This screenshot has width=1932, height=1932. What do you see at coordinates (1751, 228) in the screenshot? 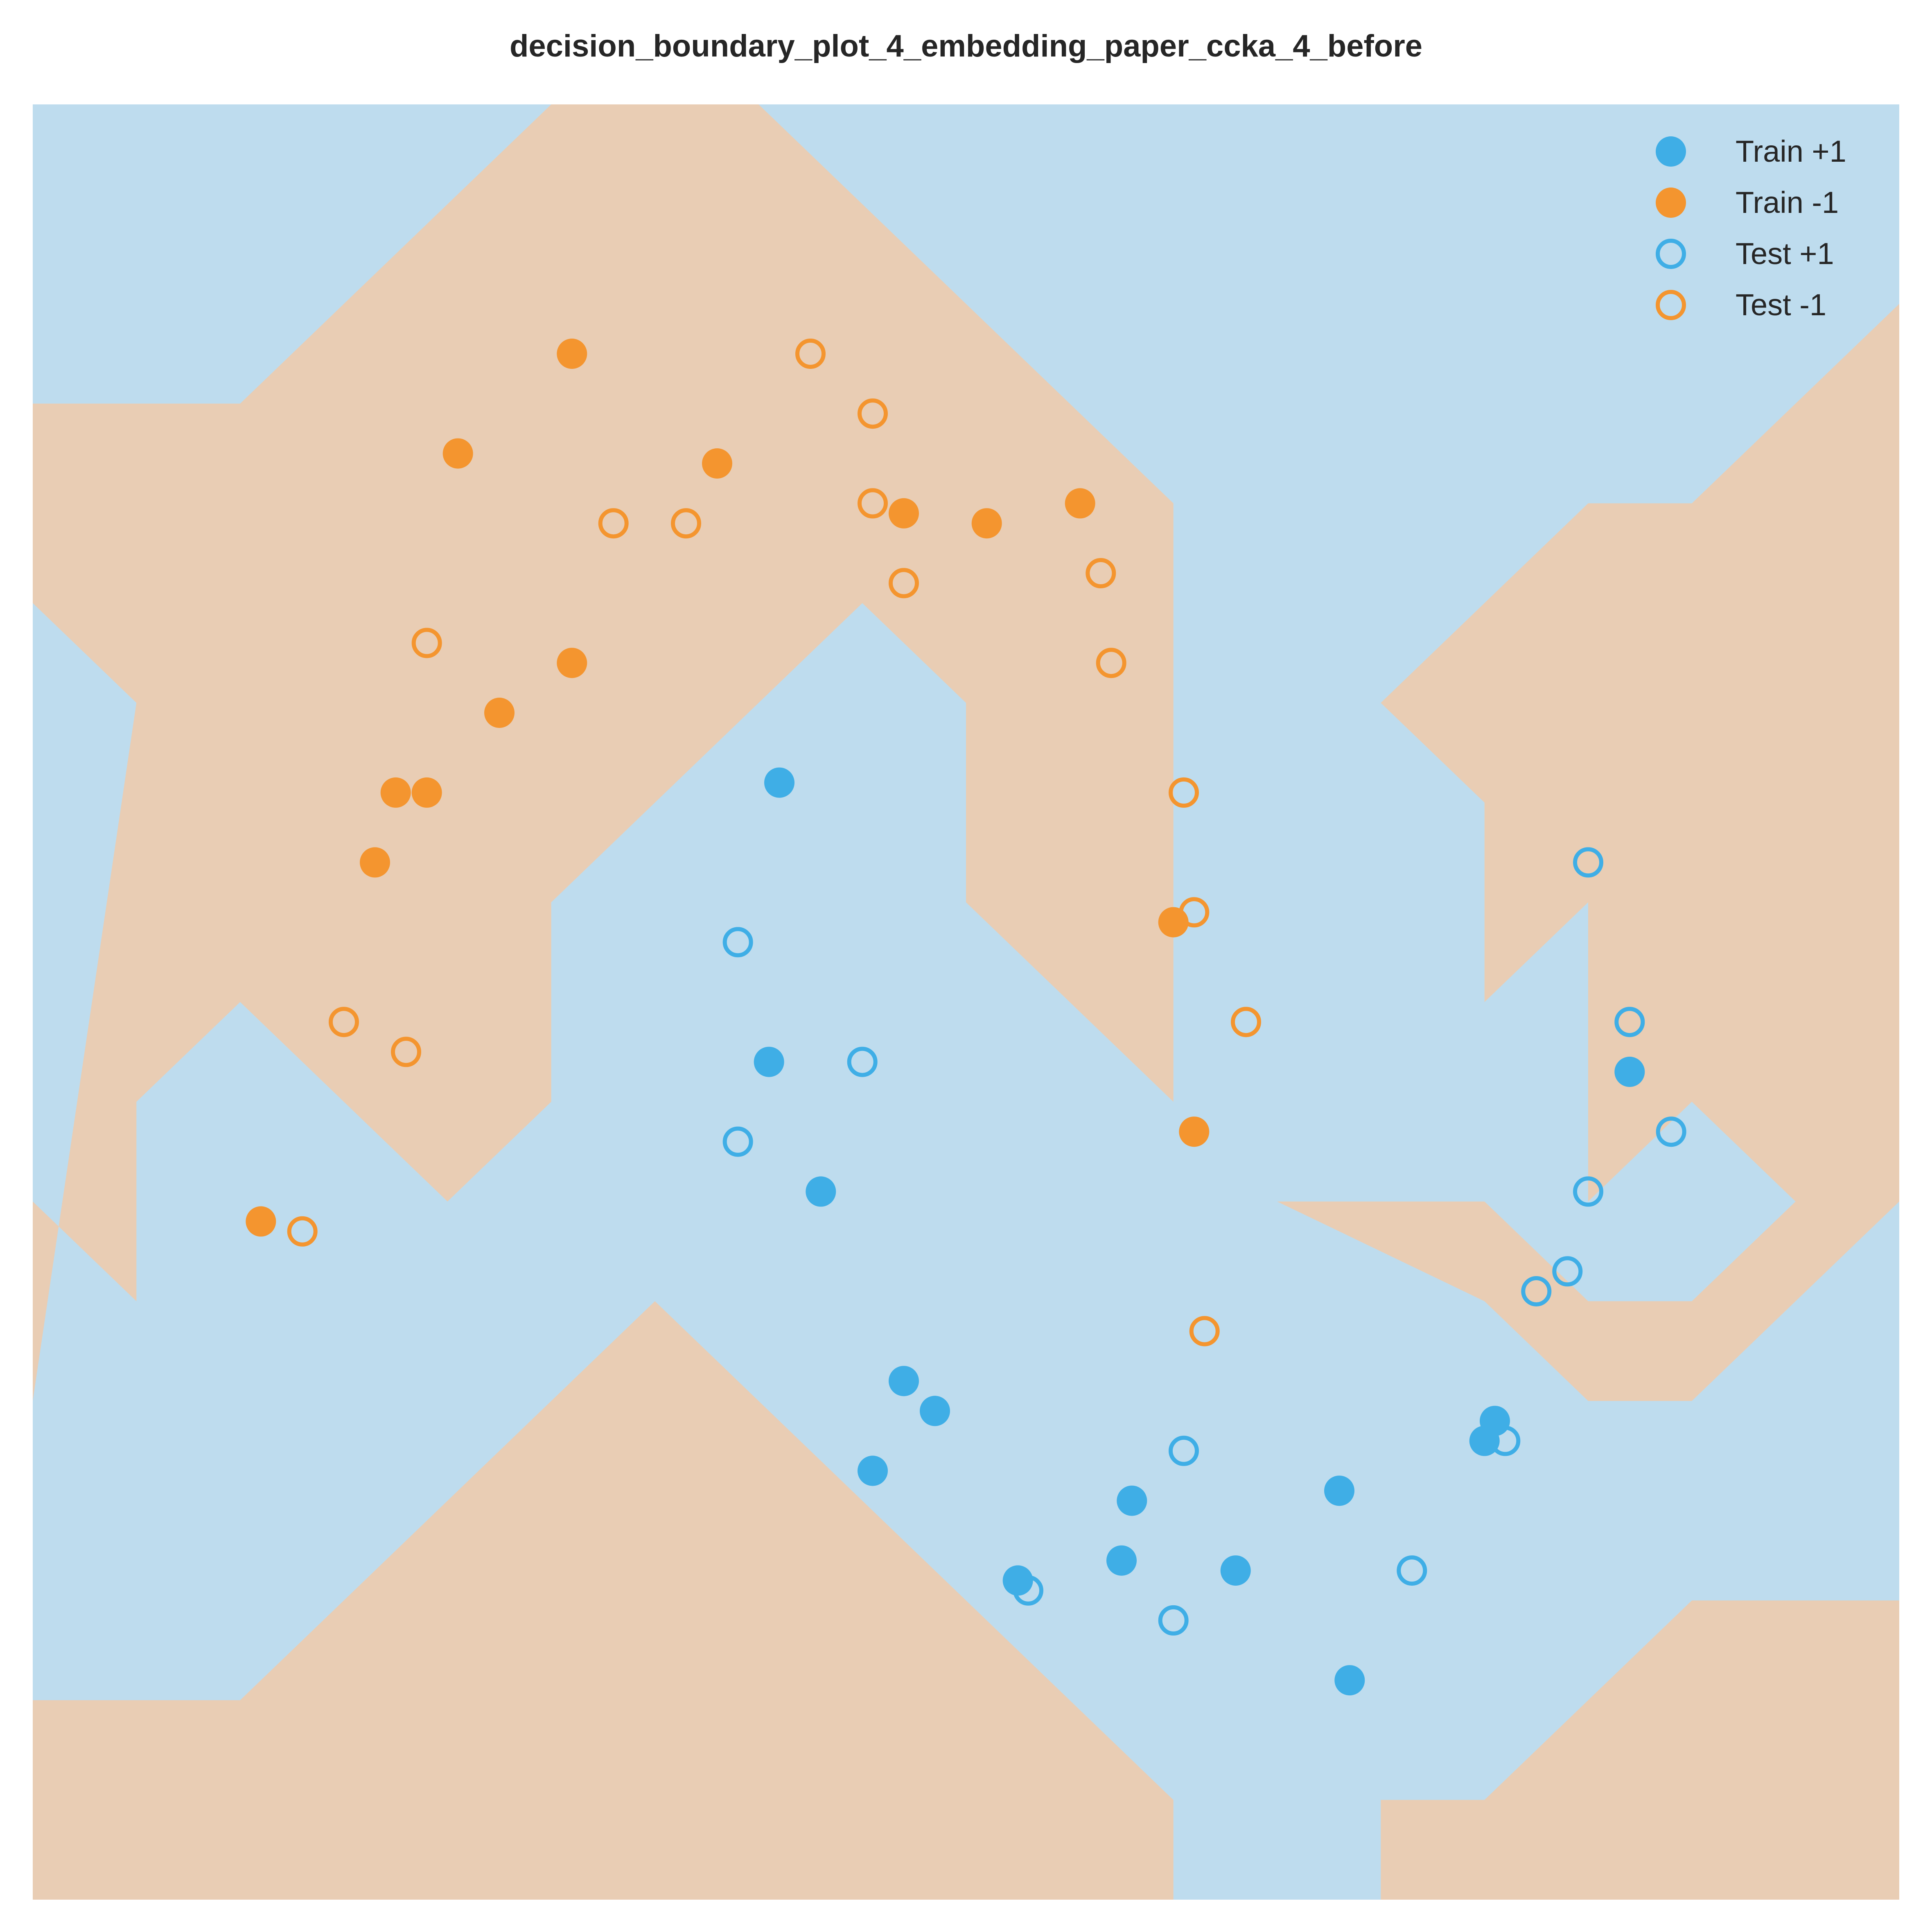
I see `legend: Train +1 Train -1 Test +1 Test -1` at bounding box center [1751, 228].